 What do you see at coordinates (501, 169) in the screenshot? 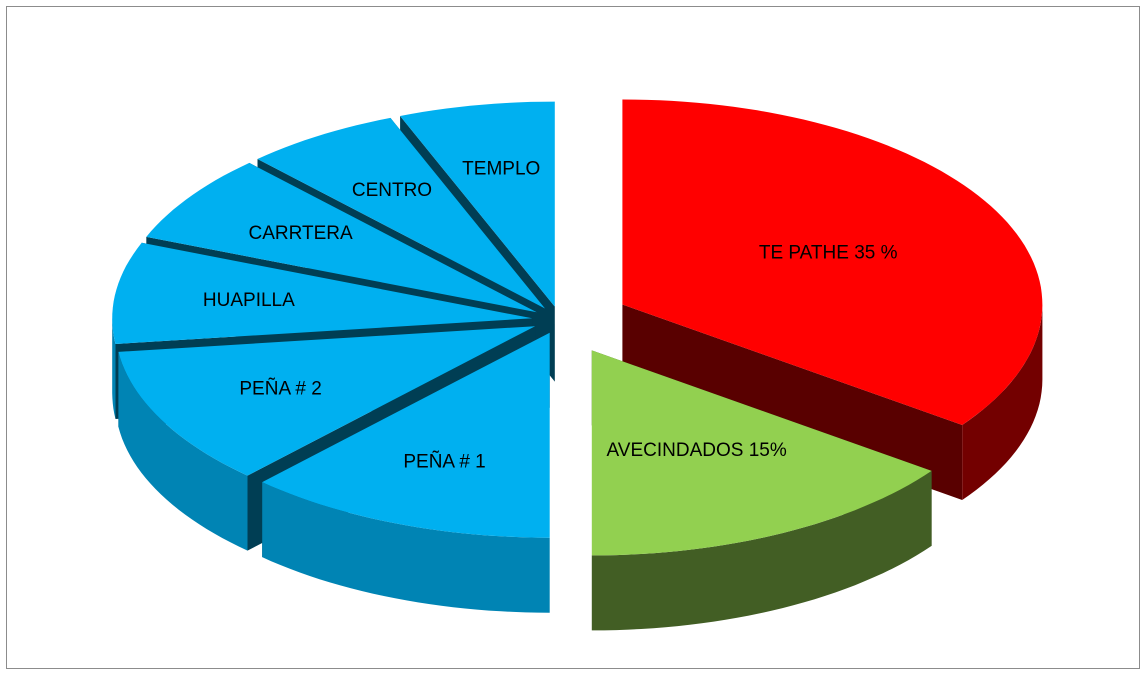
I see `slice-label: TEMPLO` at bounding box center [501, 169].